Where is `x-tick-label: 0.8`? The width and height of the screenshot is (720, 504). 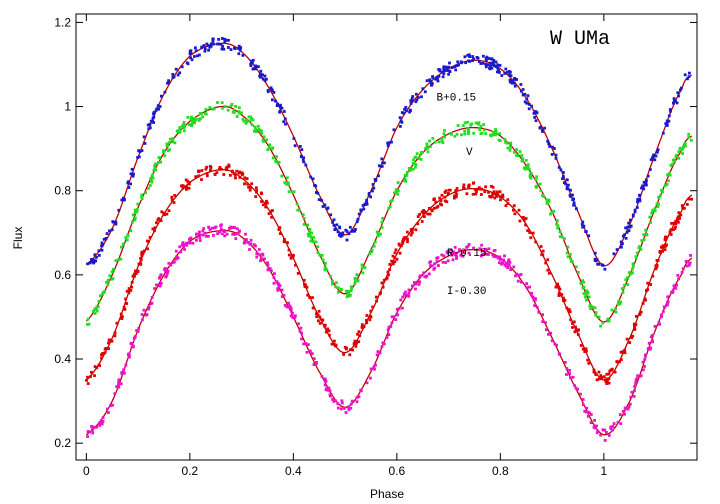
x-tick-label: 0.8 is located at coordinates (500, 471).